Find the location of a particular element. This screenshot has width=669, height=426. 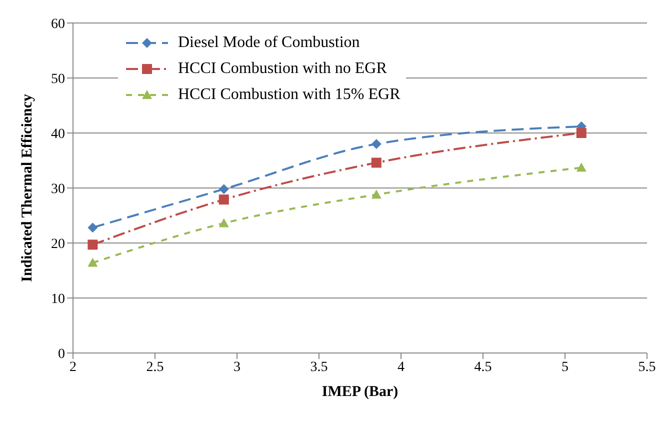

x-axis-title: IMEP (Bar) is located at coordinates (360, 392).